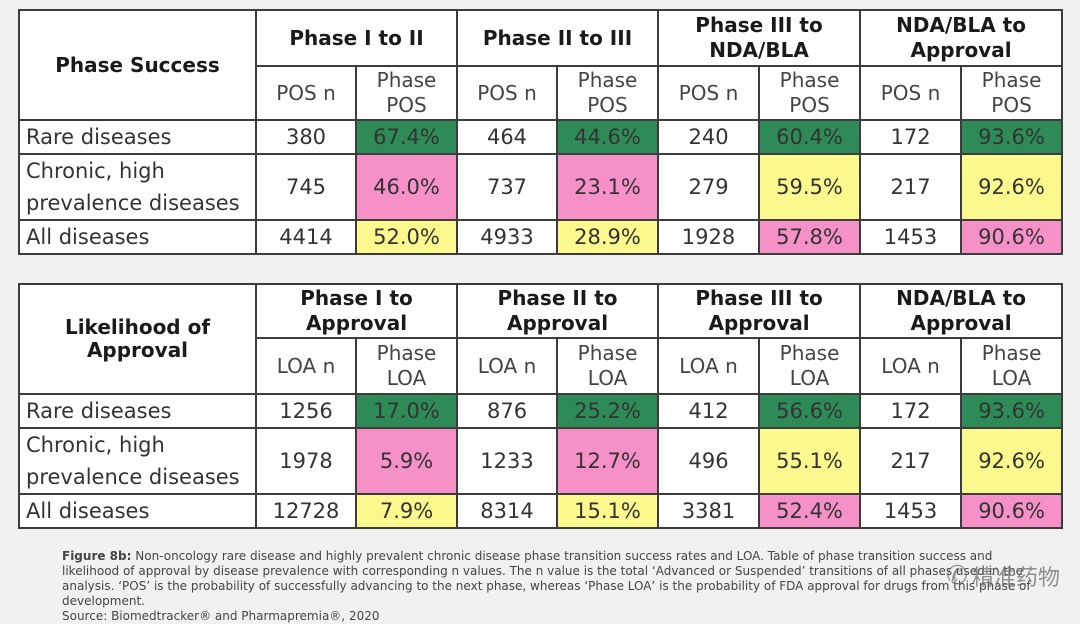 The width and height of the screenshot is (1080, 624). What do you see at coordinates (608, 411) in the screenshot?
I see `cell-rate: 25.2%` at bounding box center [608, 411].